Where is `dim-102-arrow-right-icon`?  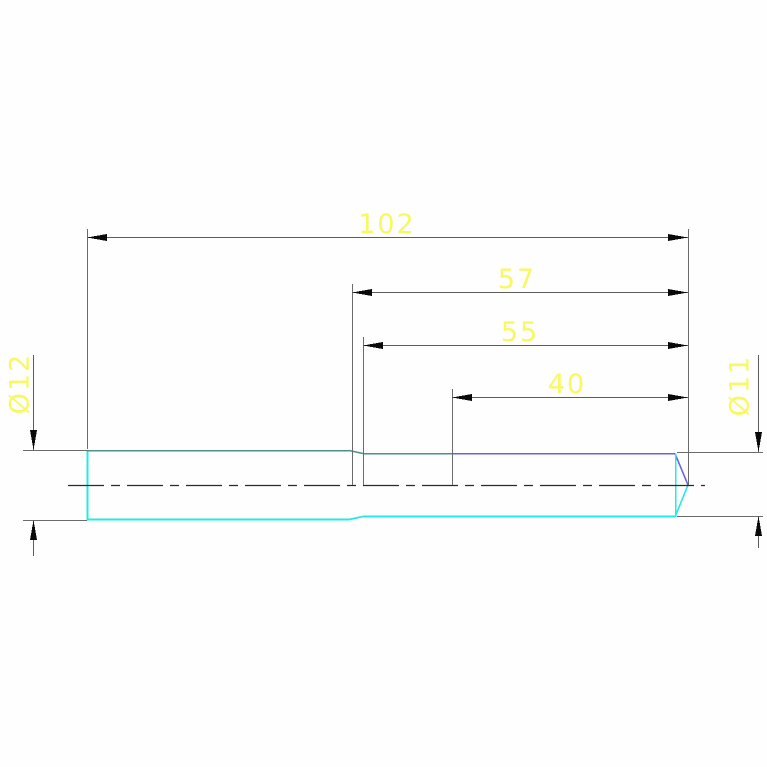 dim-102-arrow-right-icon is located at coordinates (678, 237).